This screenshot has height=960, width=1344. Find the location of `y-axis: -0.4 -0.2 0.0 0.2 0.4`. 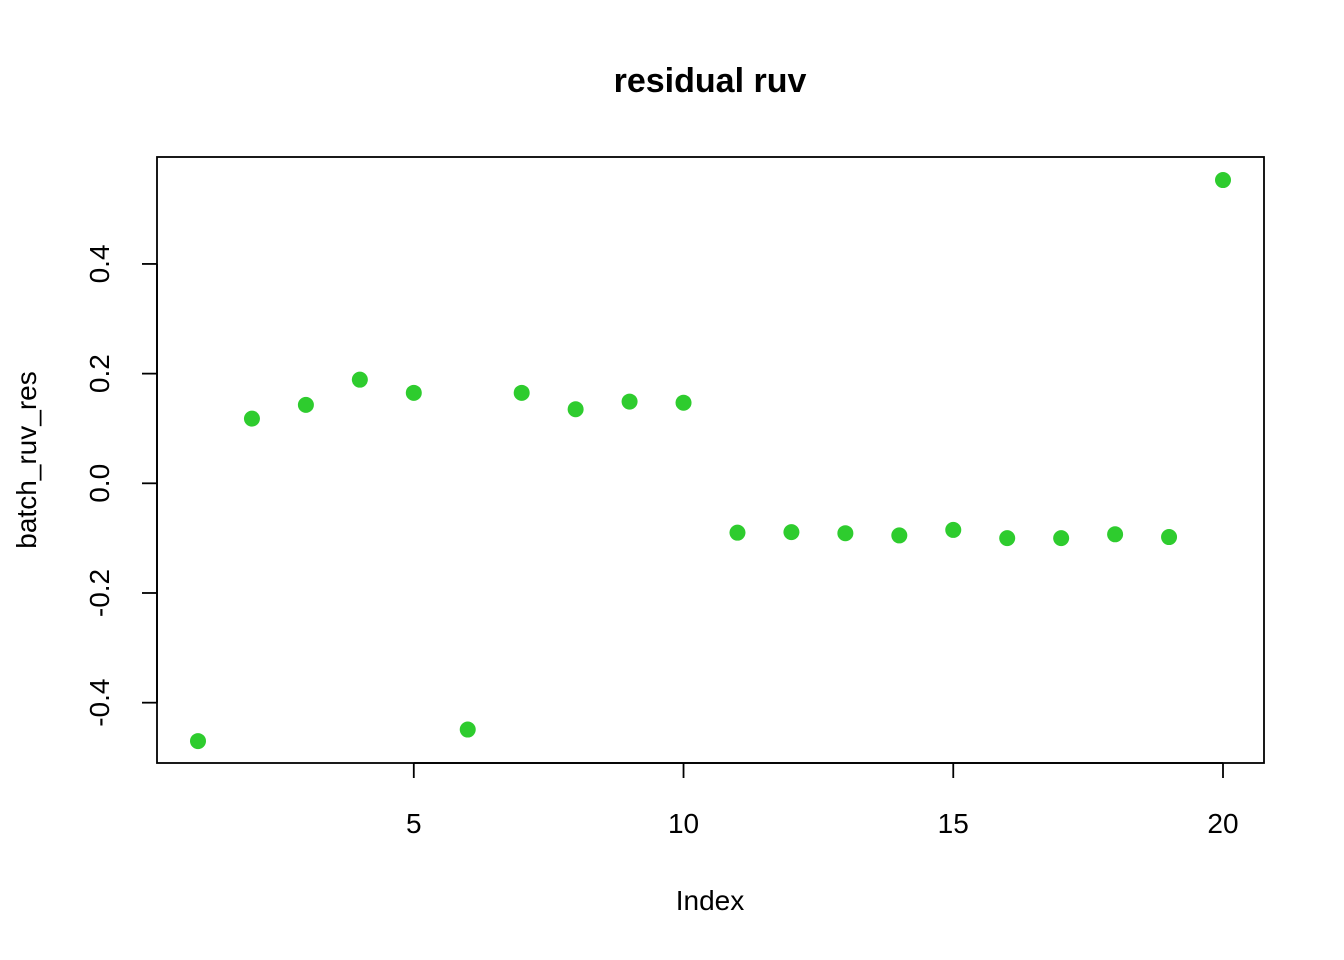

y-axis: -0.4 -0.2 0.0 0.2 0.4 is located at coordinates (121, 485).